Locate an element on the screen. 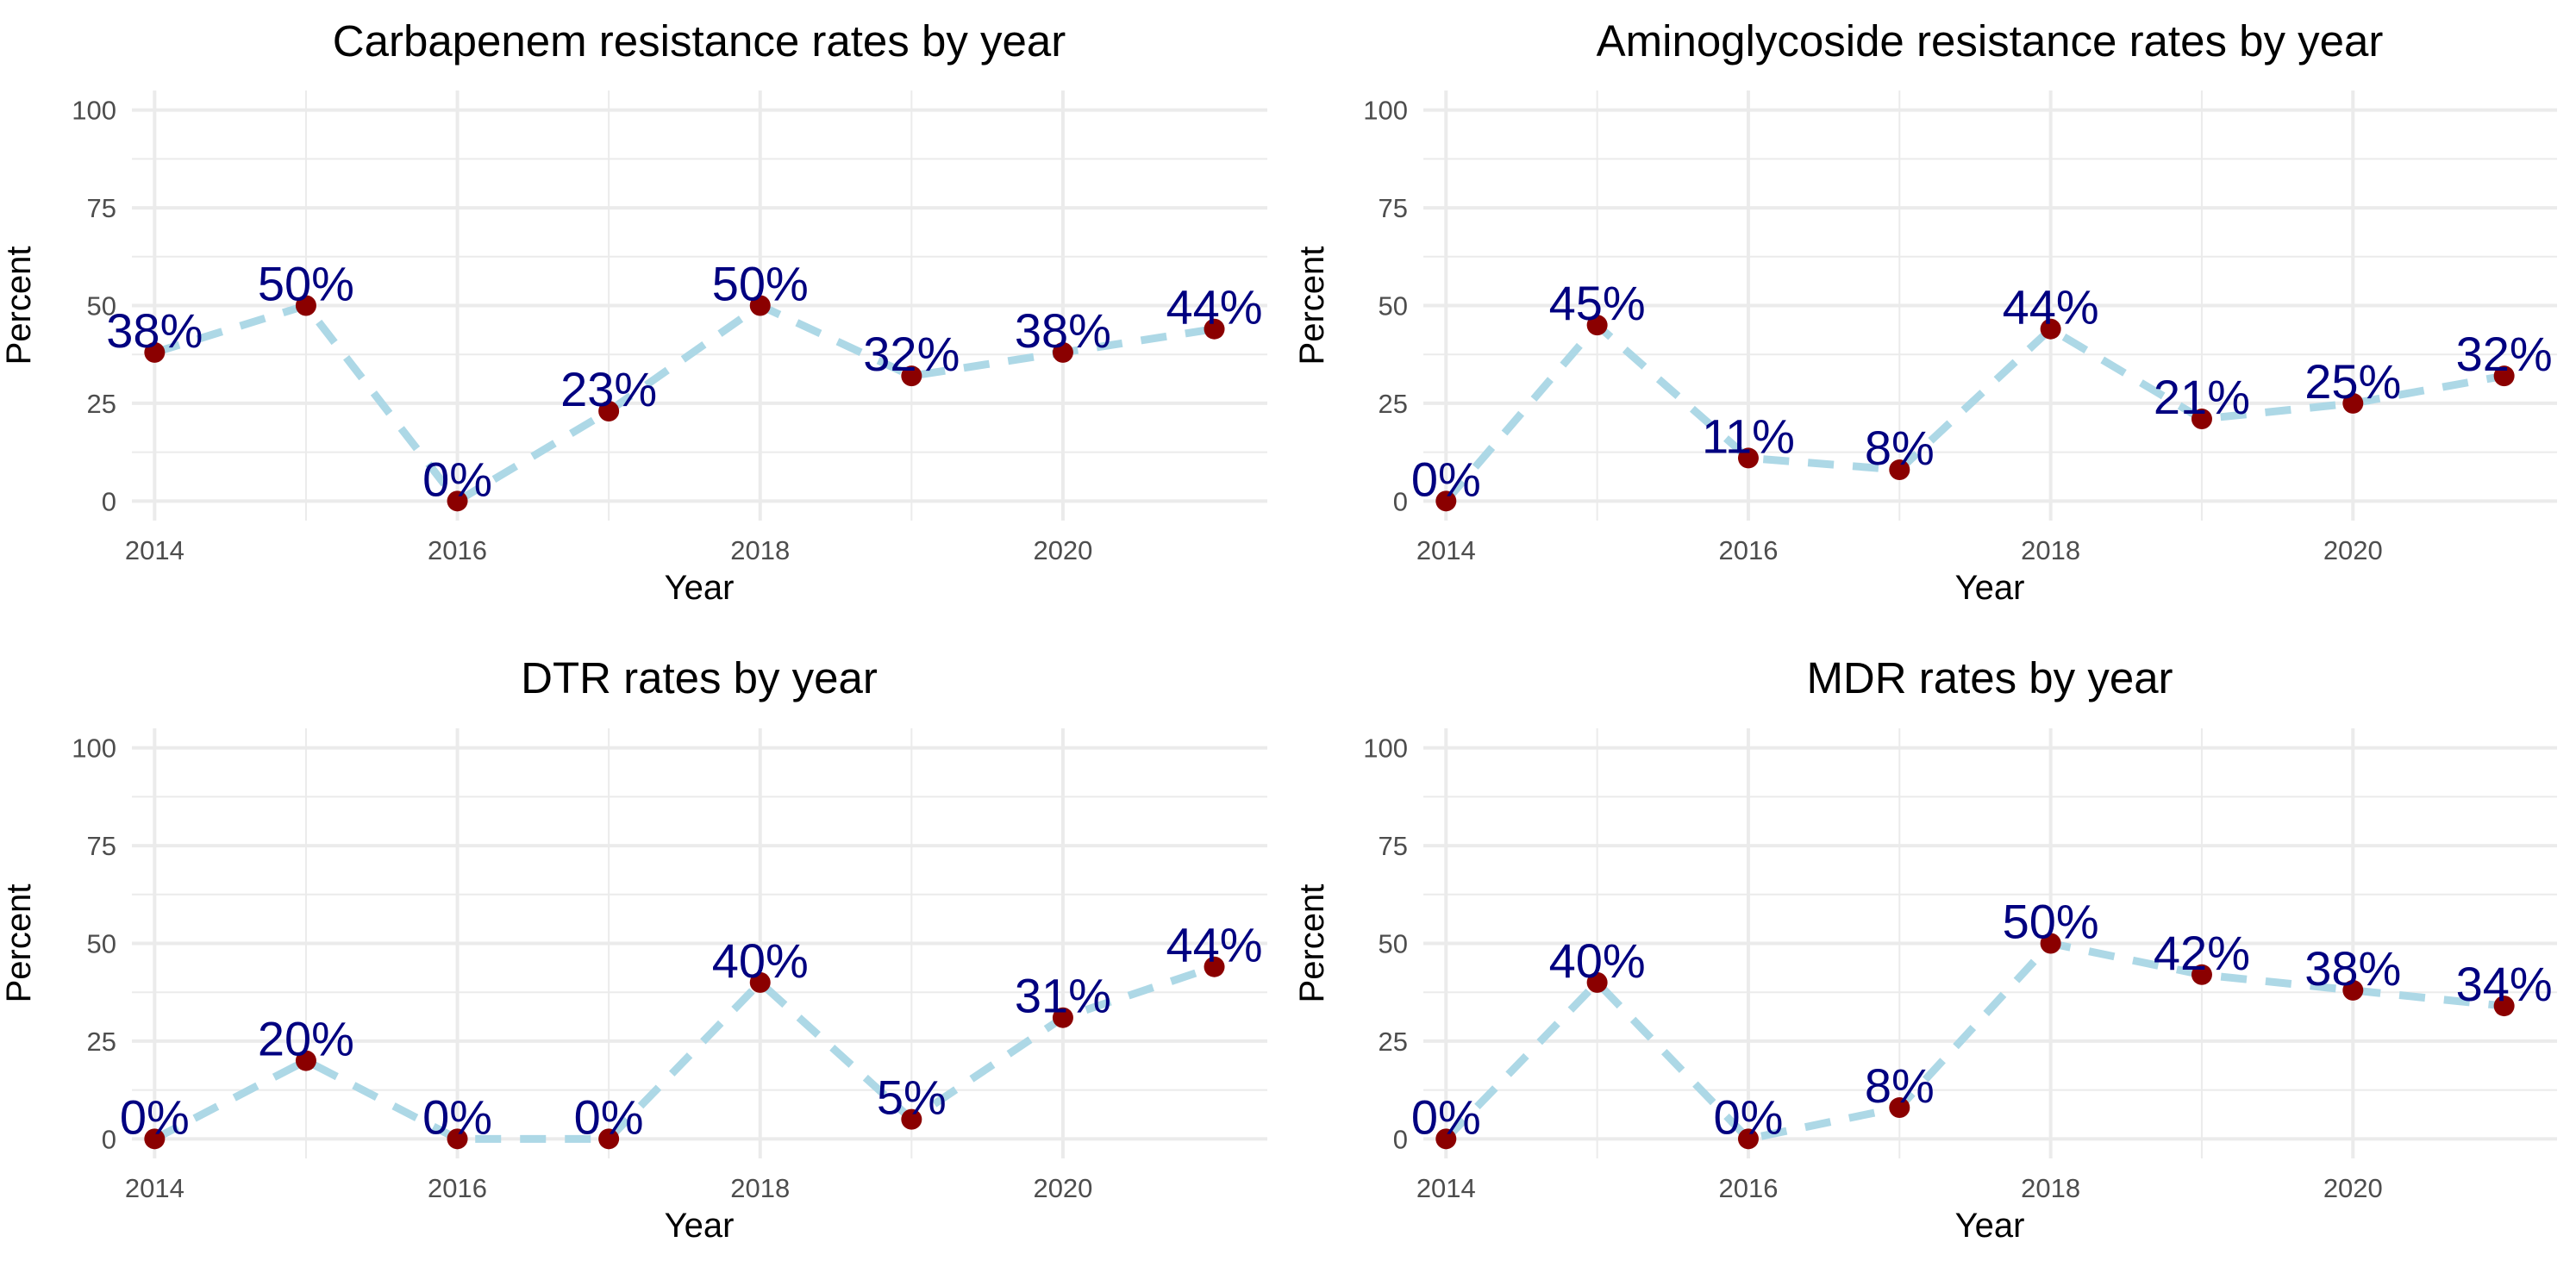 The height and width of the screenshot is (1261, 2576). chart-title: DTR rates by year is located at coordinates (699, 677).